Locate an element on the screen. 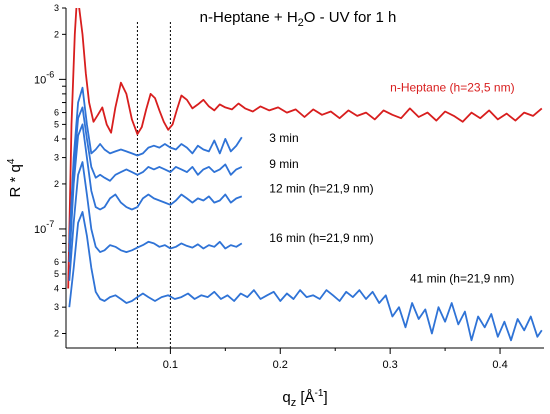 This screenshot has height=414, width=550. y-axis-label: R * q4 is located at coordinates (15, 177).